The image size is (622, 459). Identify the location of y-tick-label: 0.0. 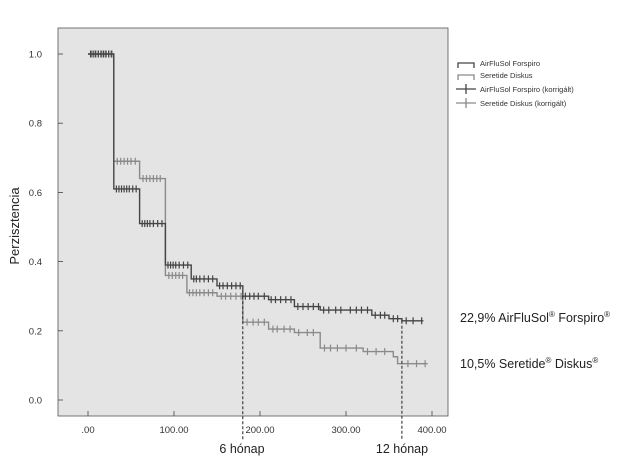
(35, 401).